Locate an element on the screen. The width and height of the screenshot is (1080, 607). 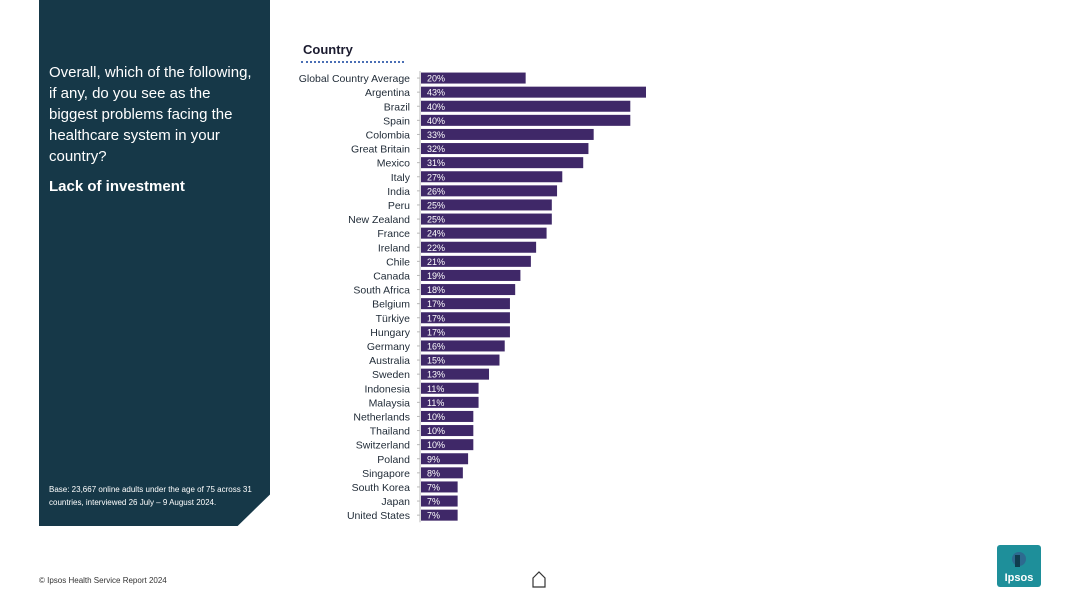
category-label: Australia is located at coordinates (389, 361).